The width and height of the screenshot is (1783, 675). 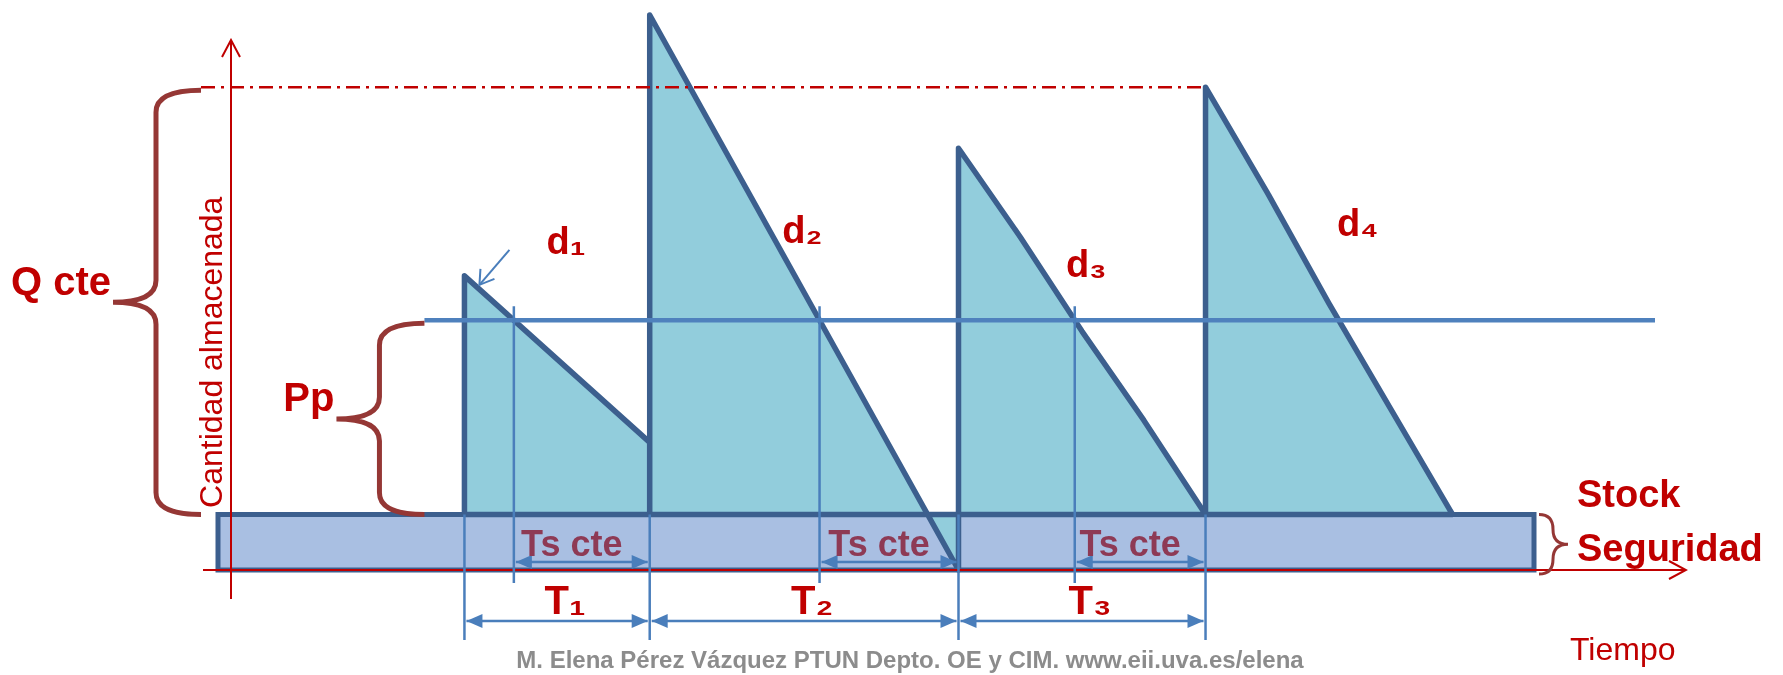 I want to click on series-label: d₂, so click(x=802, y=229).